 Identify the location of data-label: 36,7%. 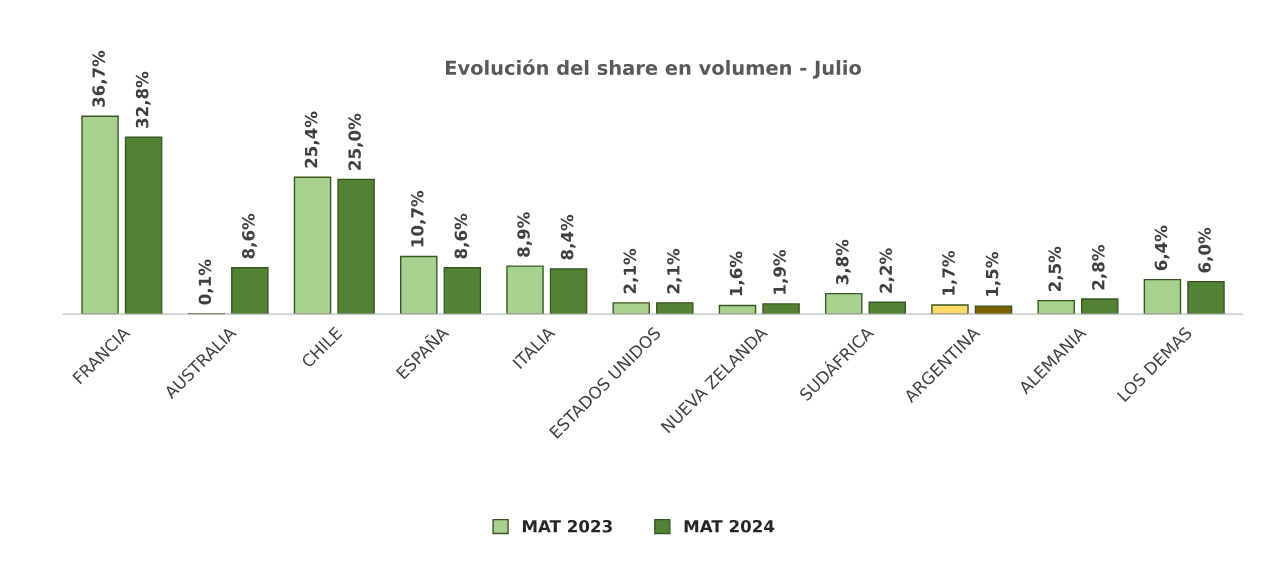
(100, 78).